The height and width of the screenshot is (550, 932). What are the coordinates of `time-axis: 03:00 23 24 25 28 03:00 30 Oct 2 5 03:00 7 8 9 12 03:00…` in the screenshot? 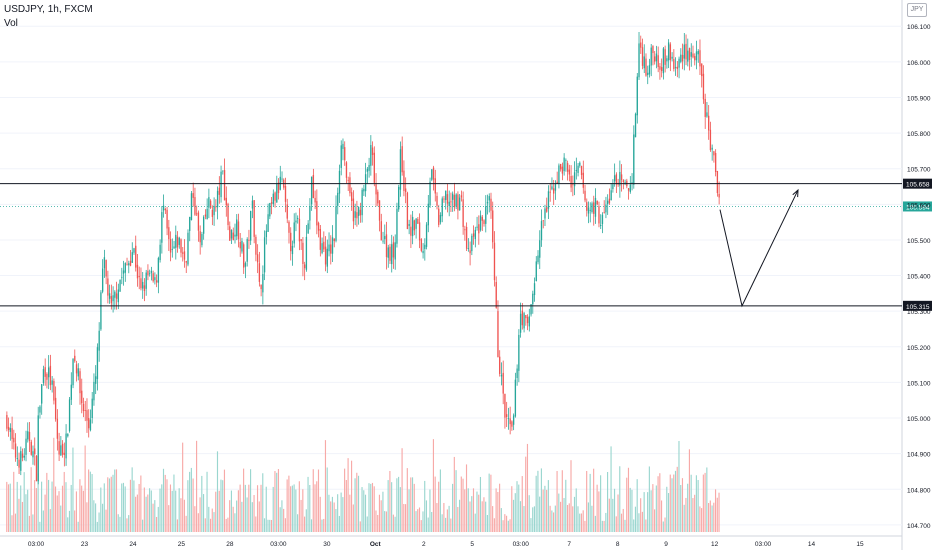 It's located at (446, 544).